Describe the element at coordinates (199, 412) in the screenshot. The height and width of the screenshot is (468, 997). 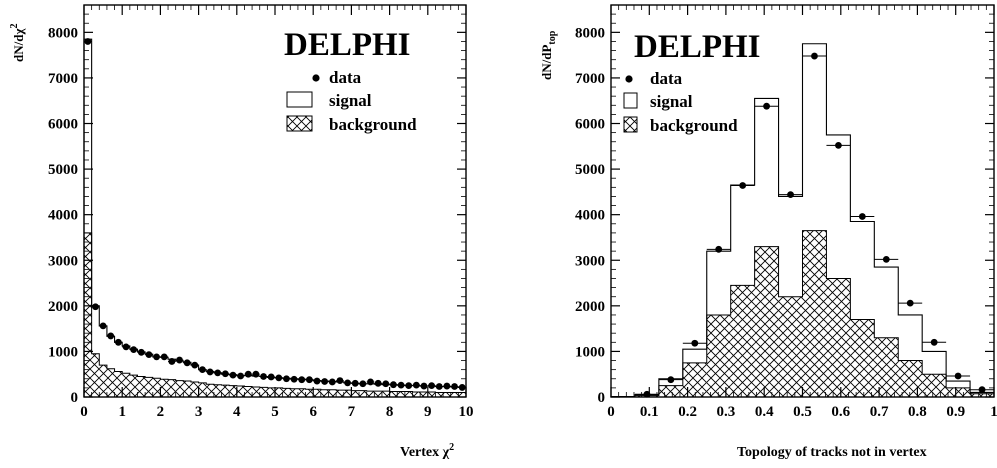
I see `vertex-chi2-x-tick-label: 3` at that location.